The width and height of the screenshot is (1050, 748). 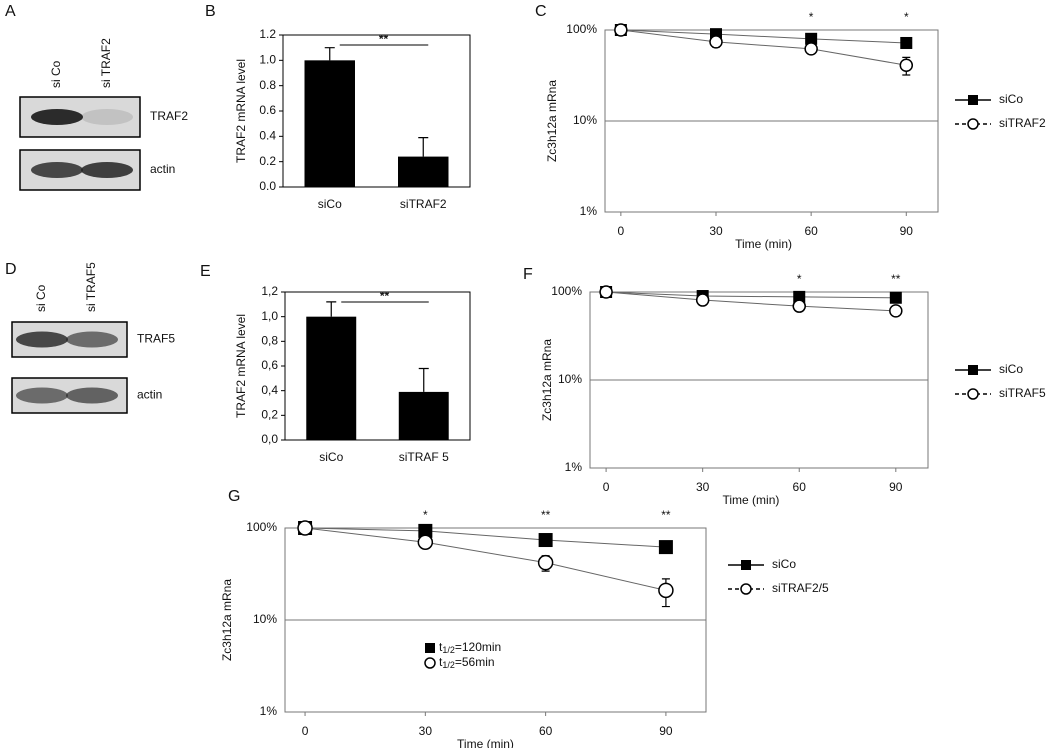 I want to click on panel-label: A, so click(x=10, y=11).